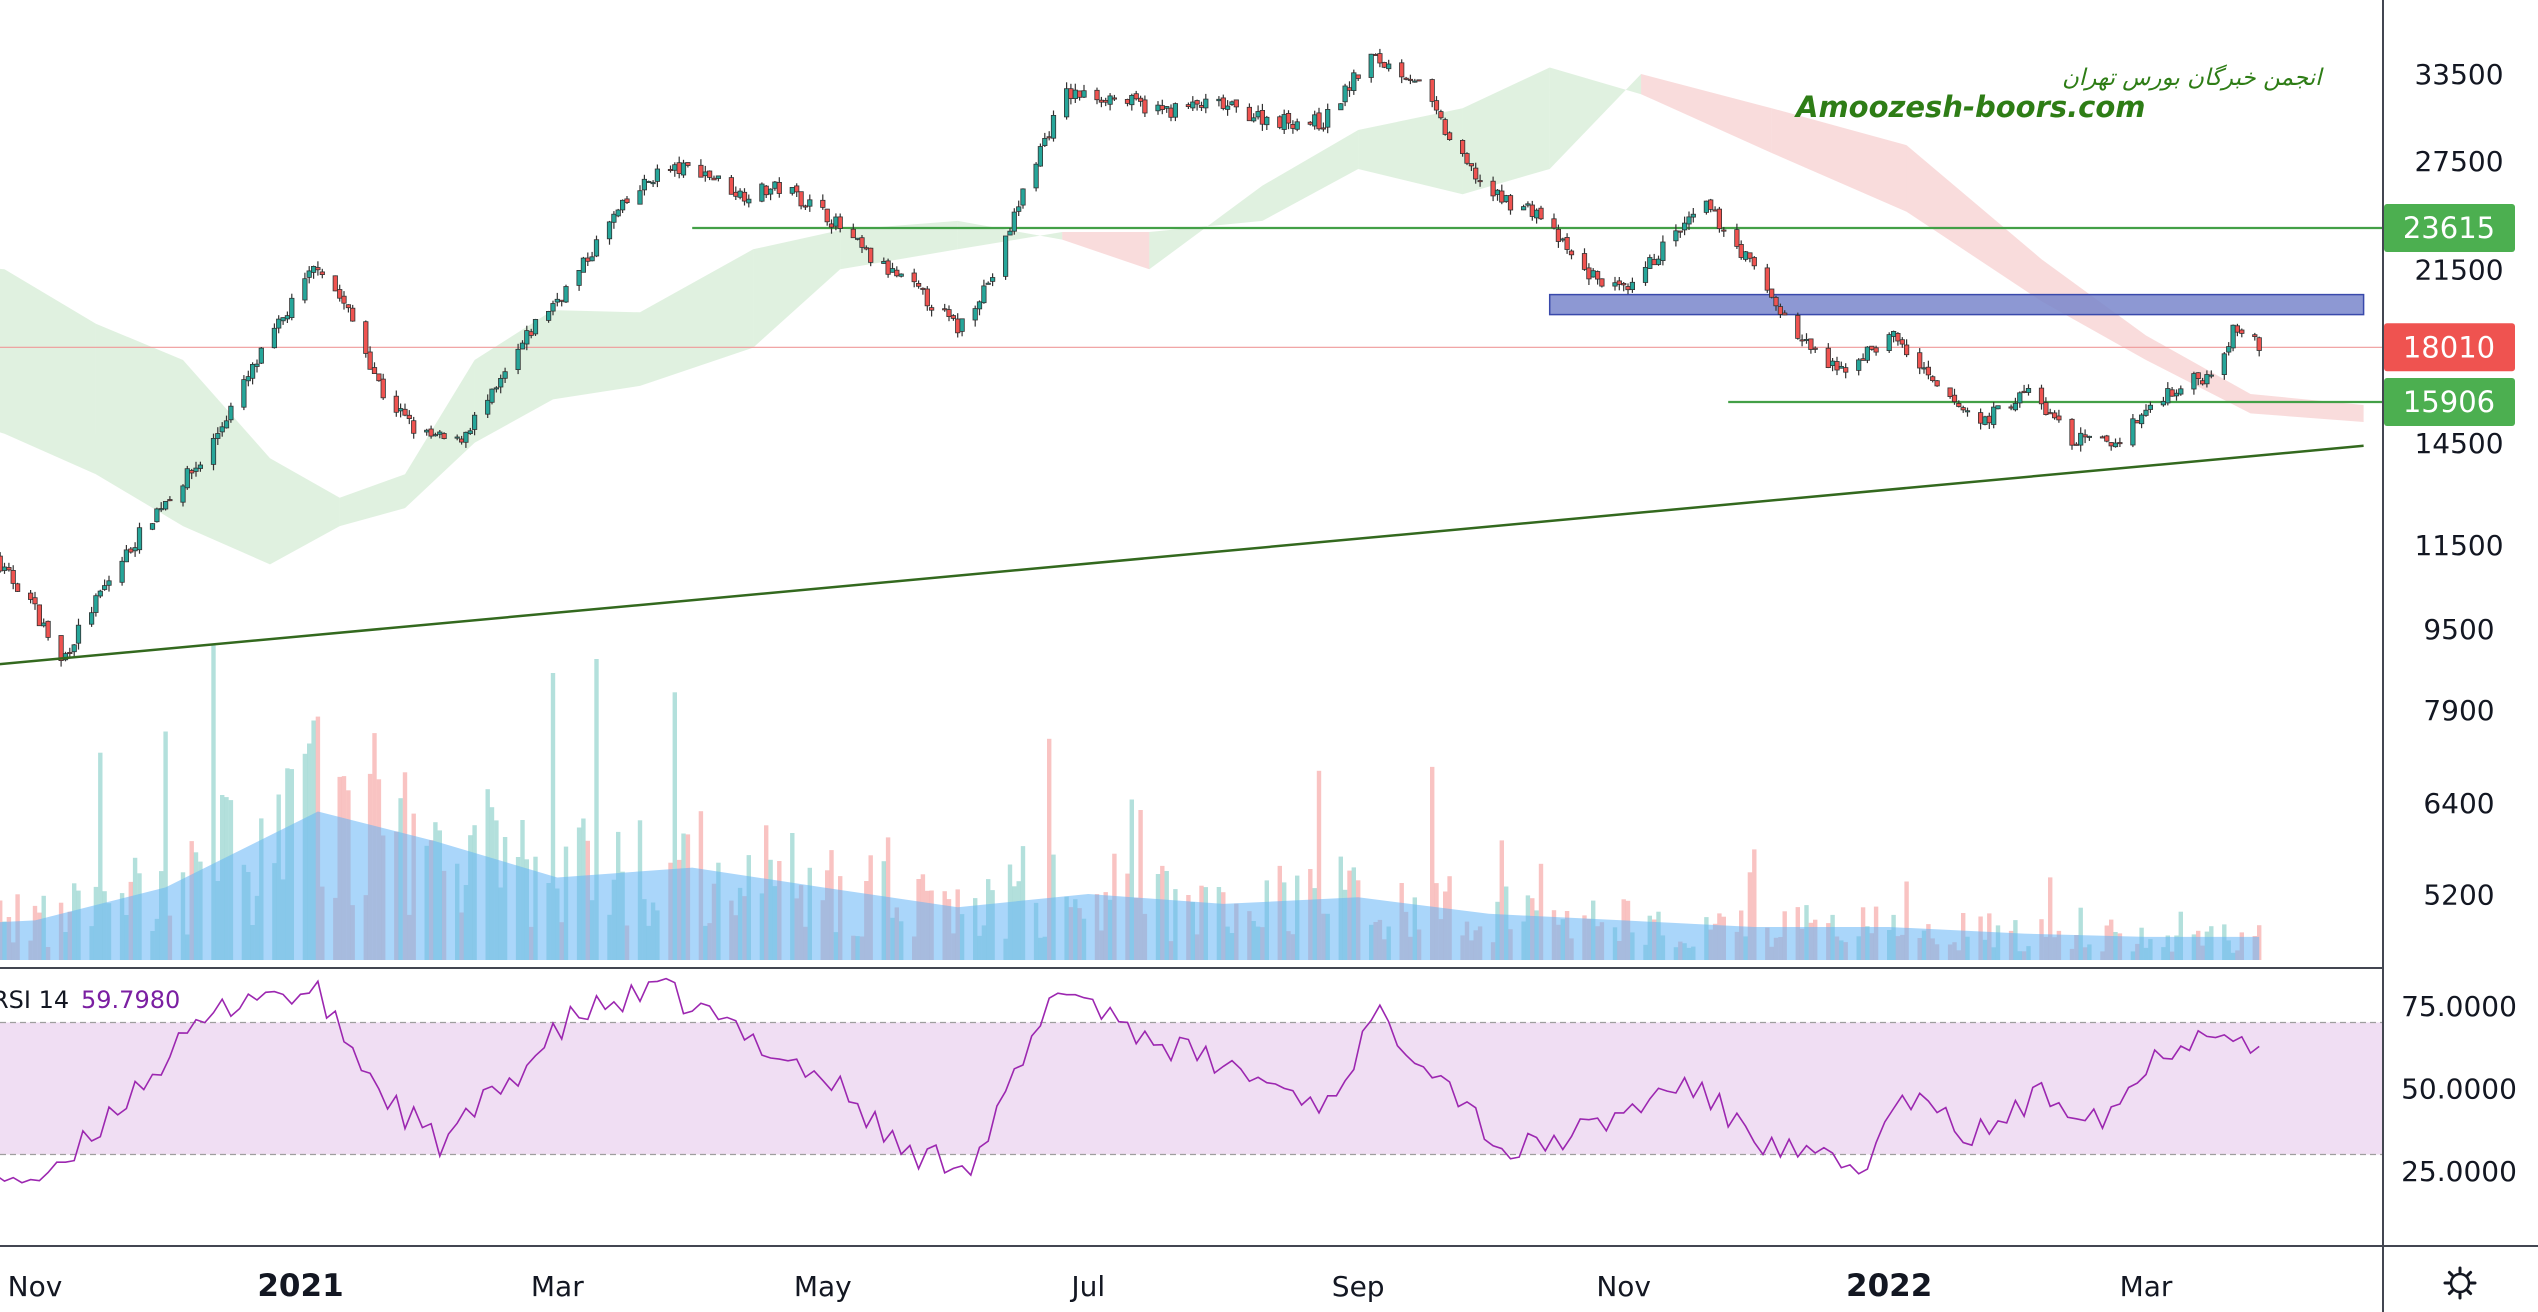  Describe the element at coordinates (1956, 304) in the screenshot. I see `resistance-zone-box` at that location.